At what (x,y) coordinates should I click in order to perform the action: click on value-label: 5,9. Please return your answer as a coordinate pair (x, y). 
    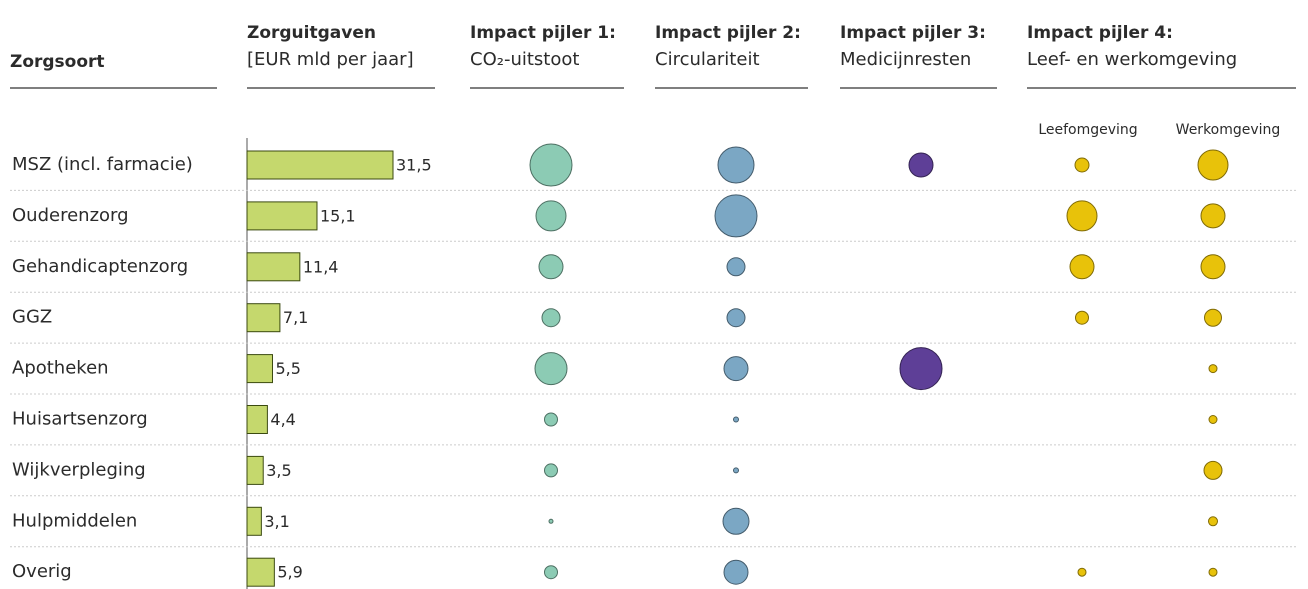
    Looking at the image, I should click on (289, 572).